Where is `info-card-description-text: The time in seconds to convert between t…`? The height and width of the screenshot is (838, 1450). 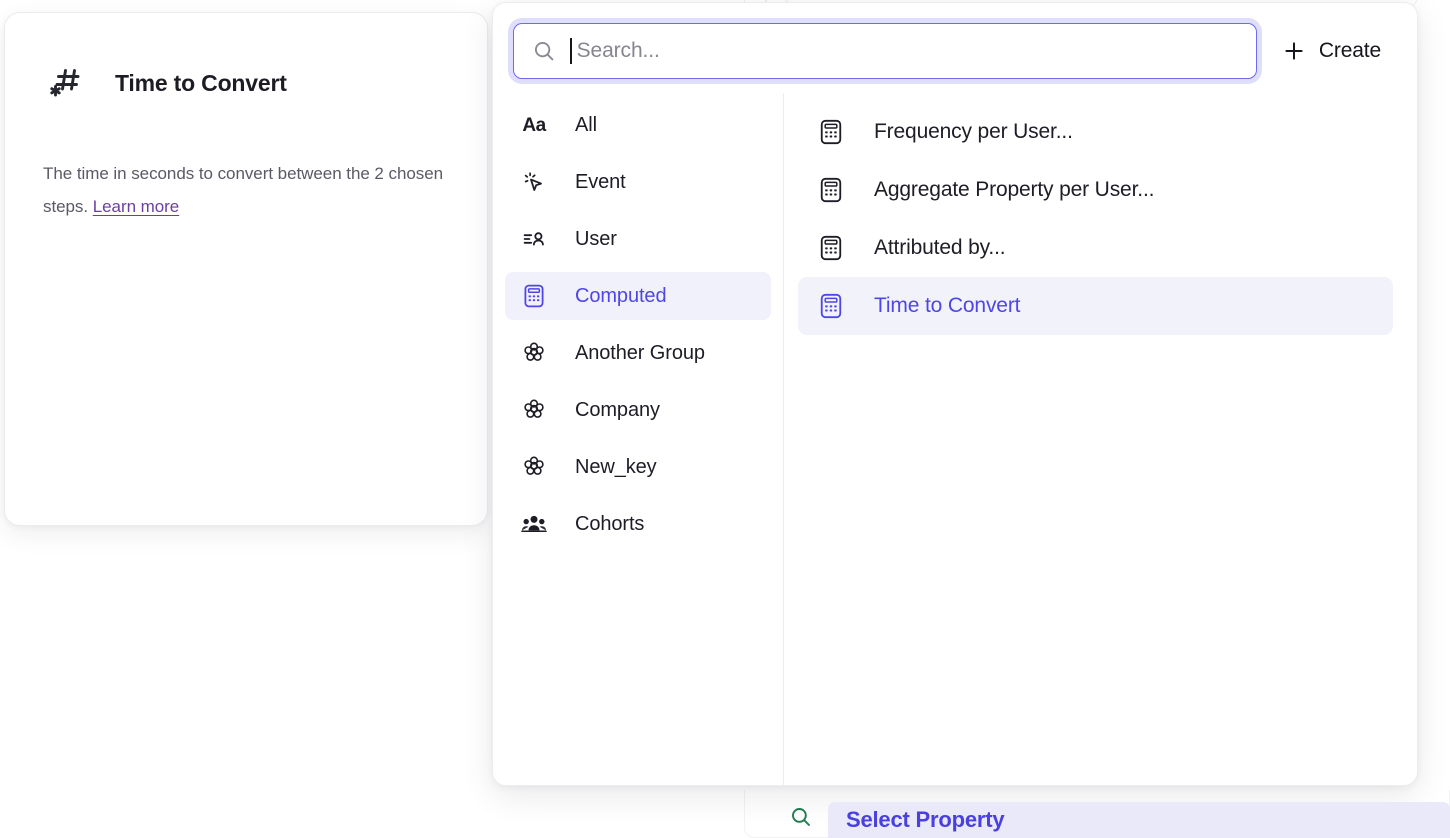 info-card-description-text: The time in seconds to convert between t… is located at coordinates (243, 190).